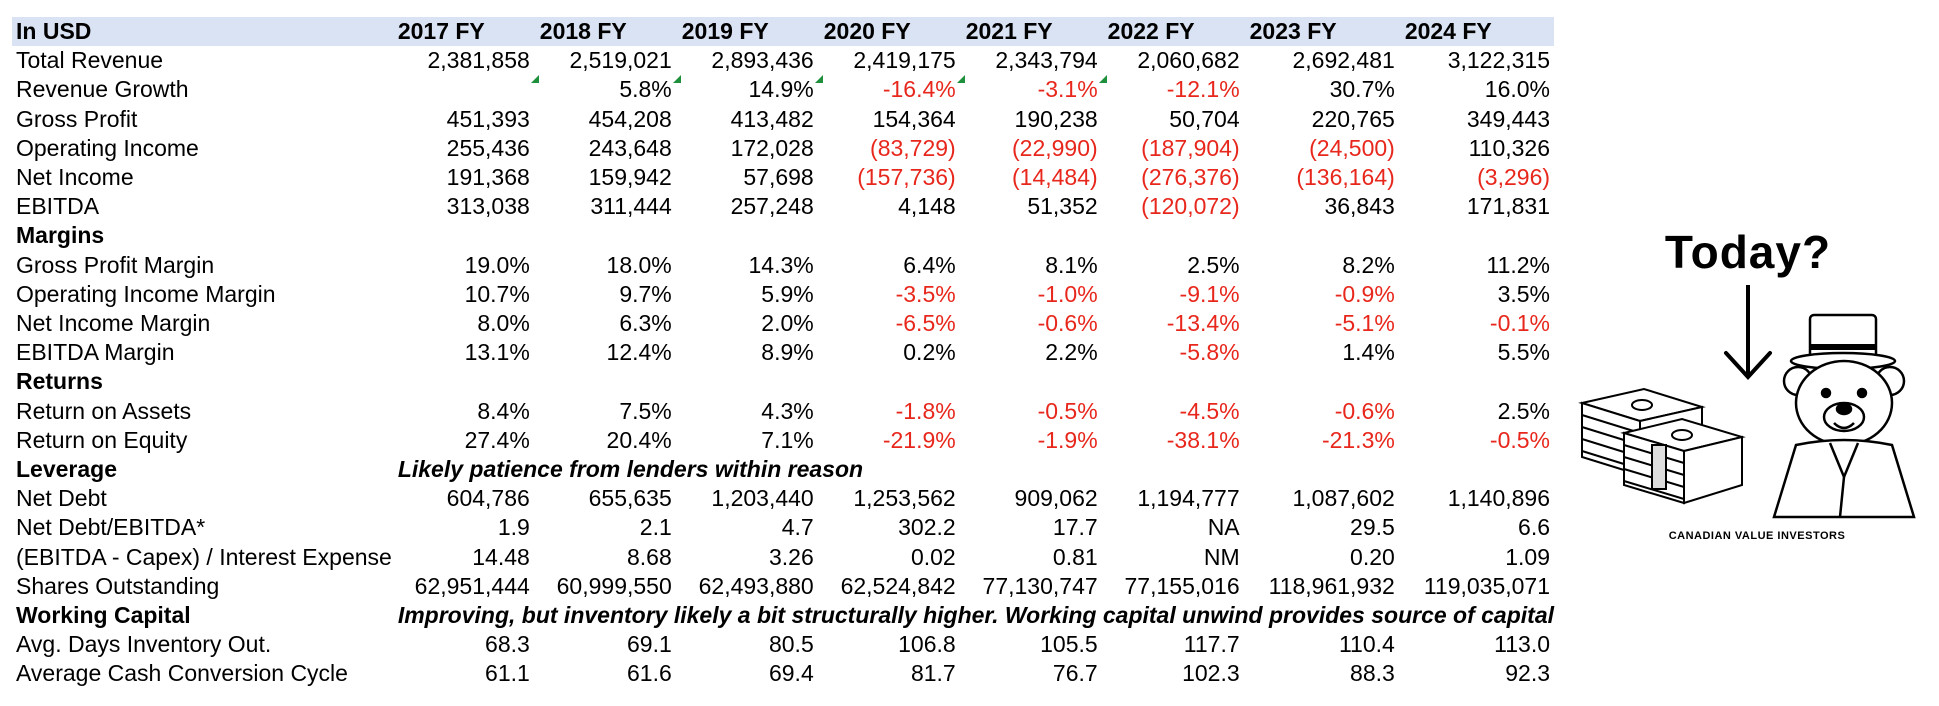 The height and width of the screenshot is (706, 1939). I want to click on value-cell: 113.0, so click(1476, 644).